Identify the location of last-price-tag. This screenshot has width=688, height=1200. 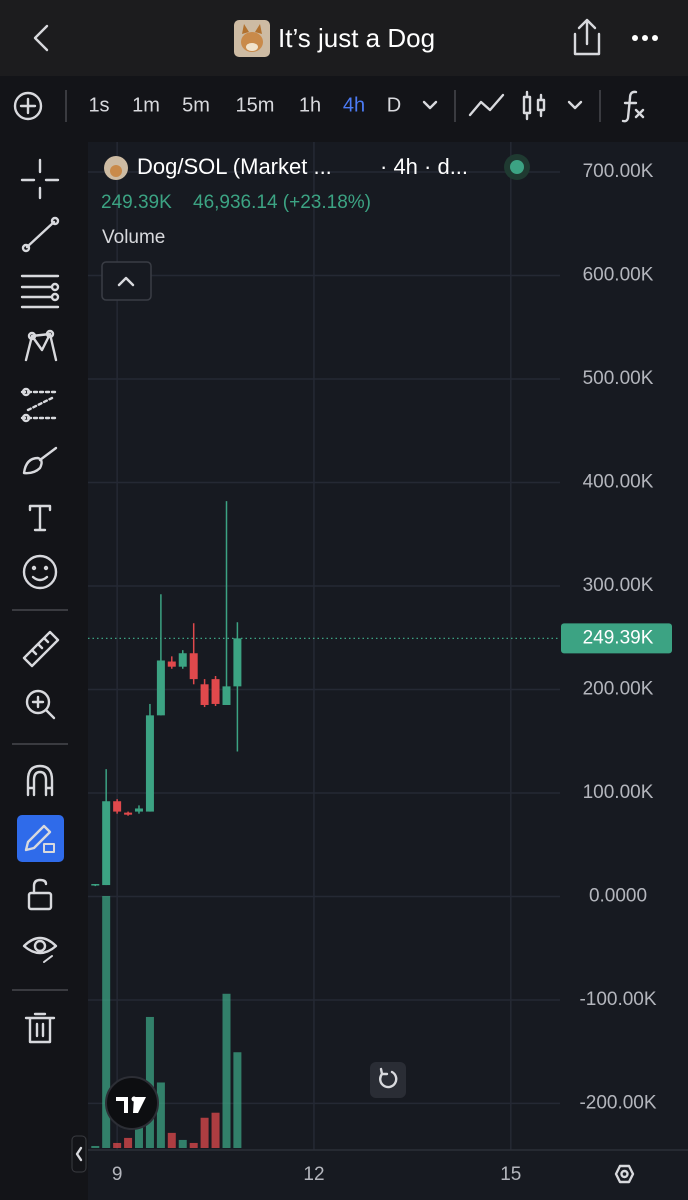
(616, 638).